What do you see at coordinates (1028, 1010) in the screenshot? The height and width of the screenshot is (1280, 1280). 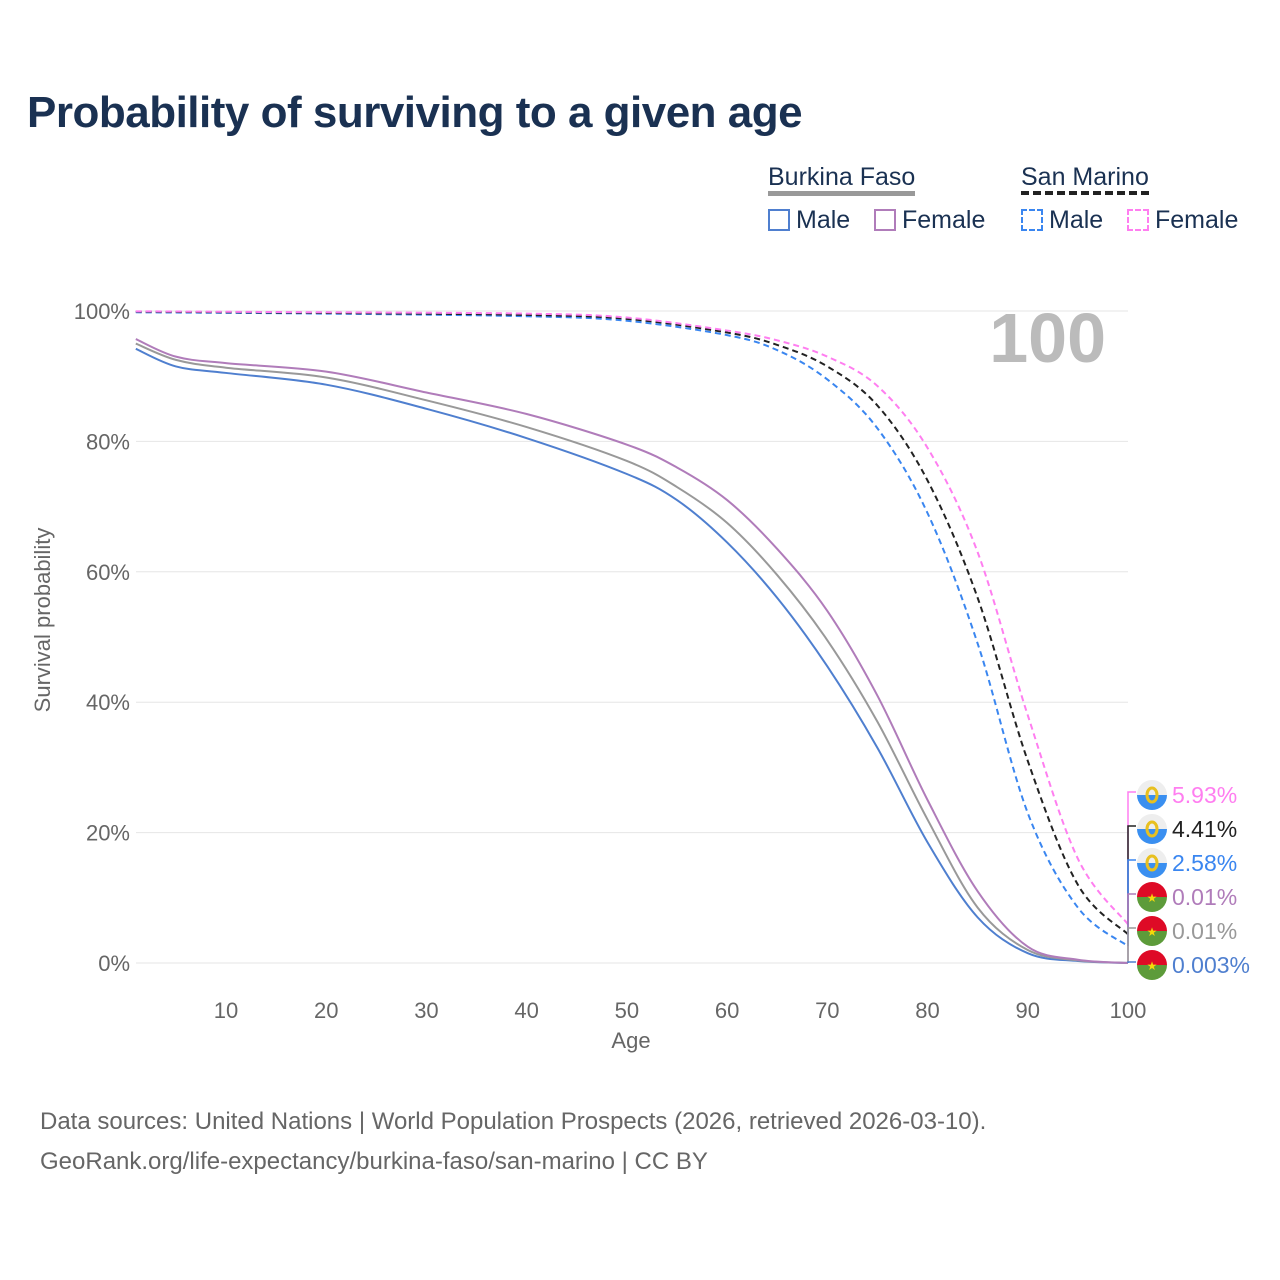 I see `x-tick-label: 90` at bounding box center [1028, 1010].